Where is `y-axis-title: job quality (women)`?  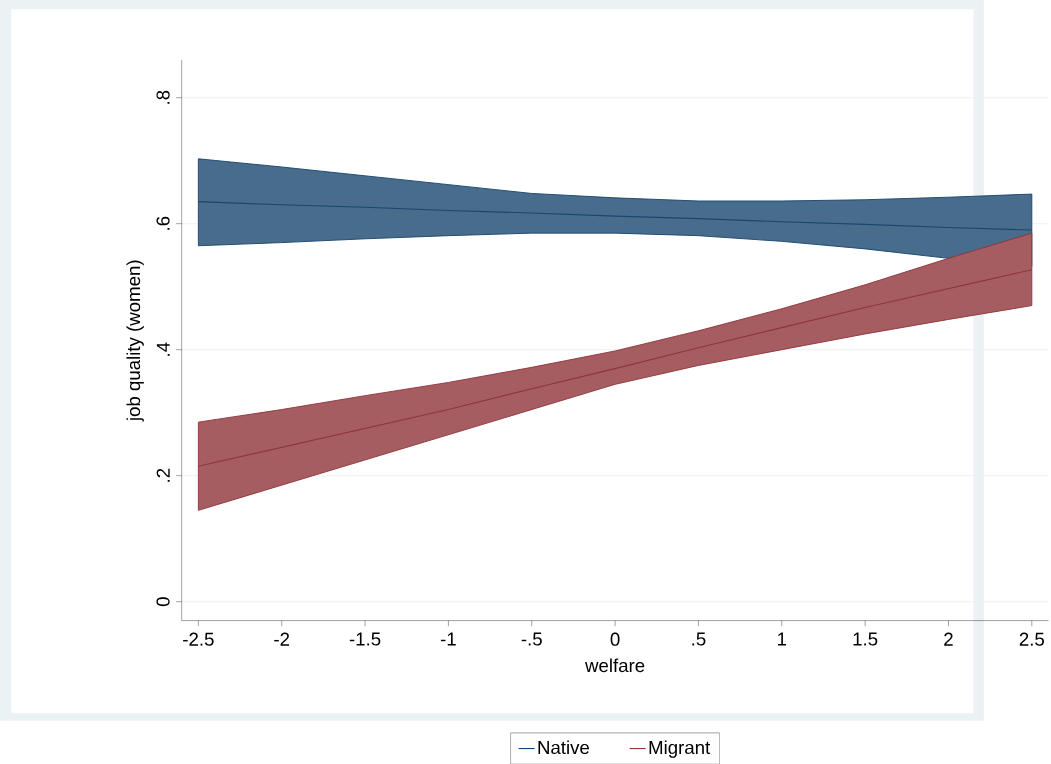
y-axis-title: job quality (women) is located at coordinates (135, 341).